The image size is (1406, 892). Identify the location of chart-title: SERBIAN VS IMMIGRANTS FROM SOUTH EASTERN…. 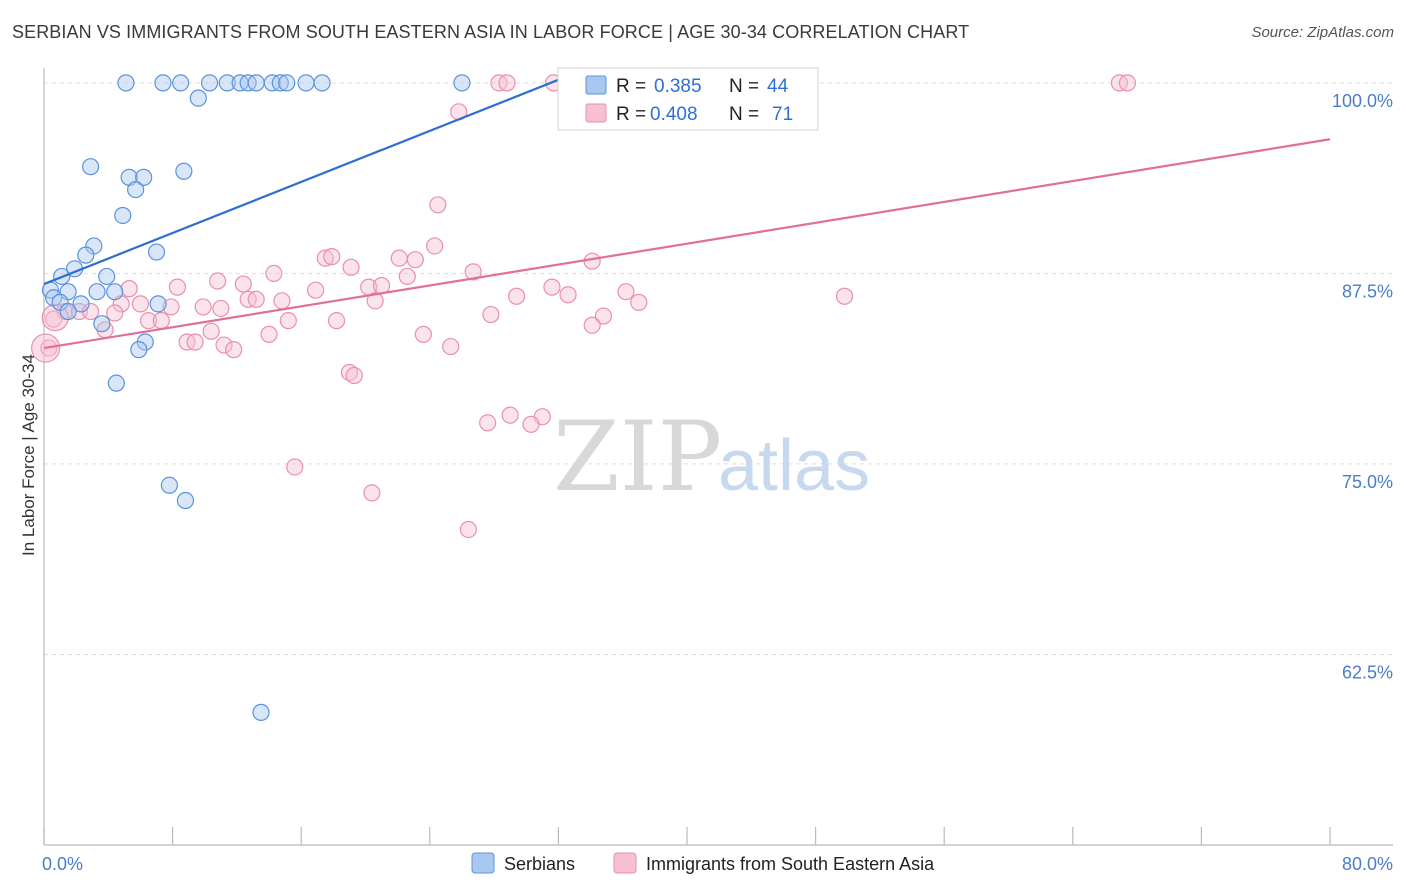
(491, 32).